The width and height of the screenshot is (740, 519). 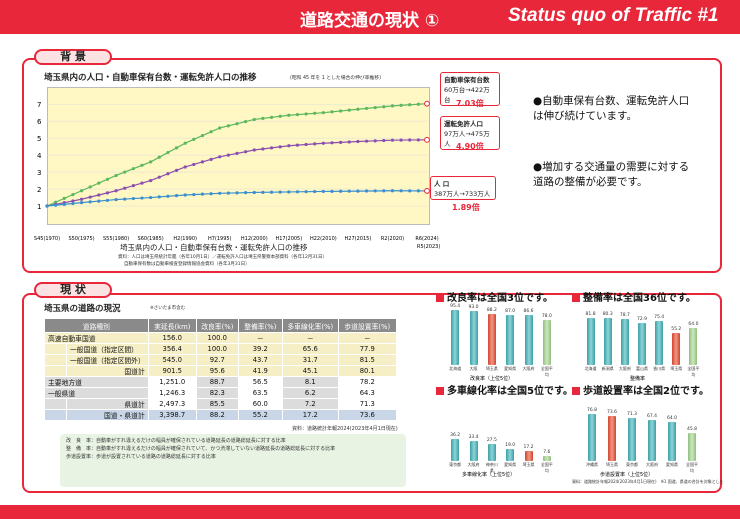 What do you see at coordinates (455, 464) in the screenshot?
I see `mini-bar-label: 東京都` at bounding box center [455, 464].